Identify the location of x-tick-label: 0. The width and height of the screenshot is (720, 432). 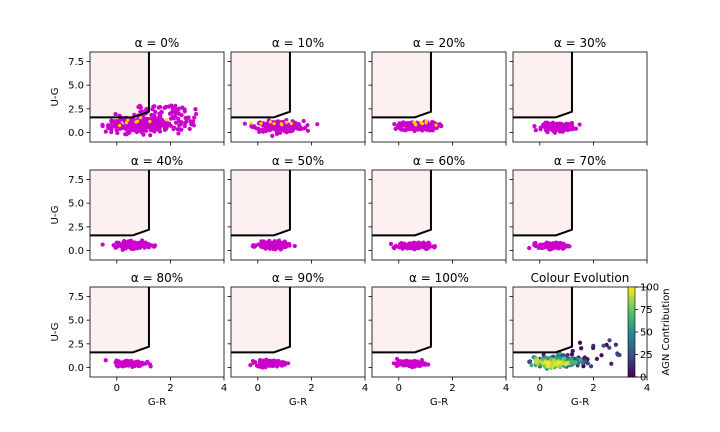
(399, 388).